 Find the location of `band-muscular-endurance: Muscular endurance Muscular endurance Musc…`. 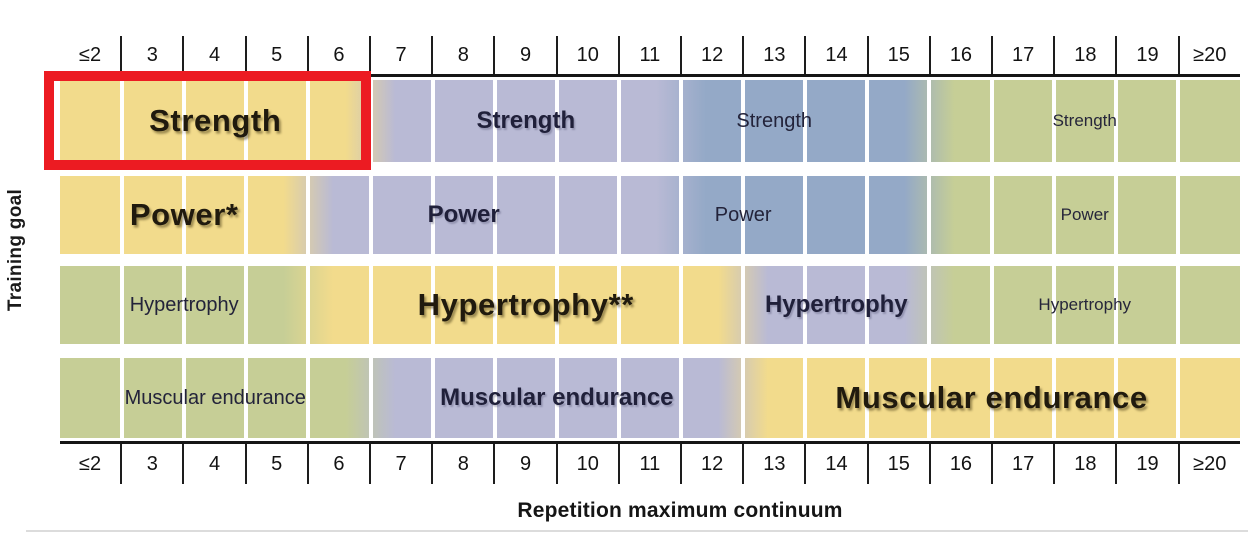

band-muscular-endurance: Muscular endurance Muscular endurance Musc… is located at coordinates (650, 398).